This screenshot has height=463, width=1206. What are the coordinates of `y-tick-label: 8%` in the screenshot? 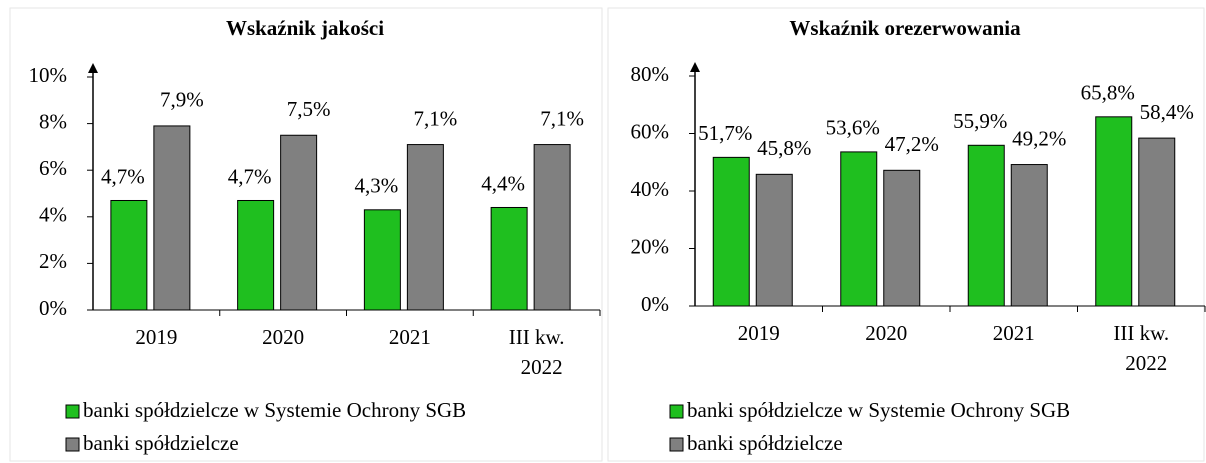 It's located at (53, 121).